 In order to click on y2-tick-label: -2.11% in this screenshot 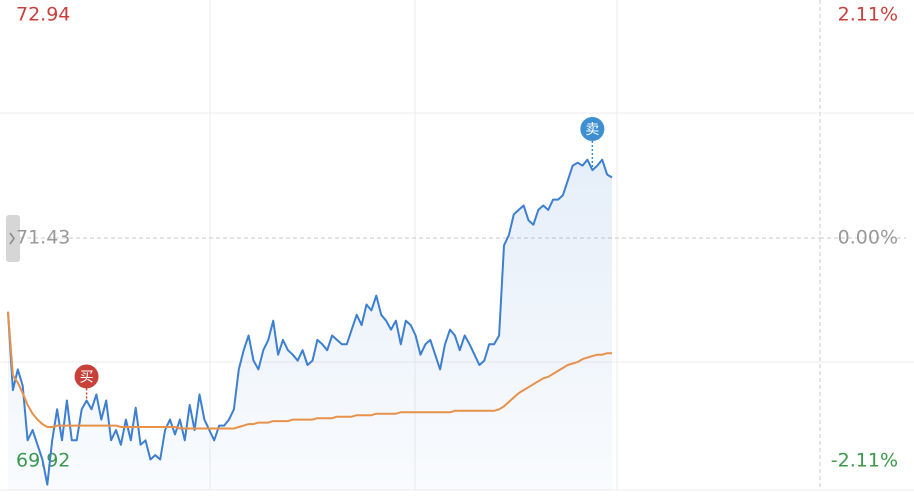, I will do `click(864, 461)`.